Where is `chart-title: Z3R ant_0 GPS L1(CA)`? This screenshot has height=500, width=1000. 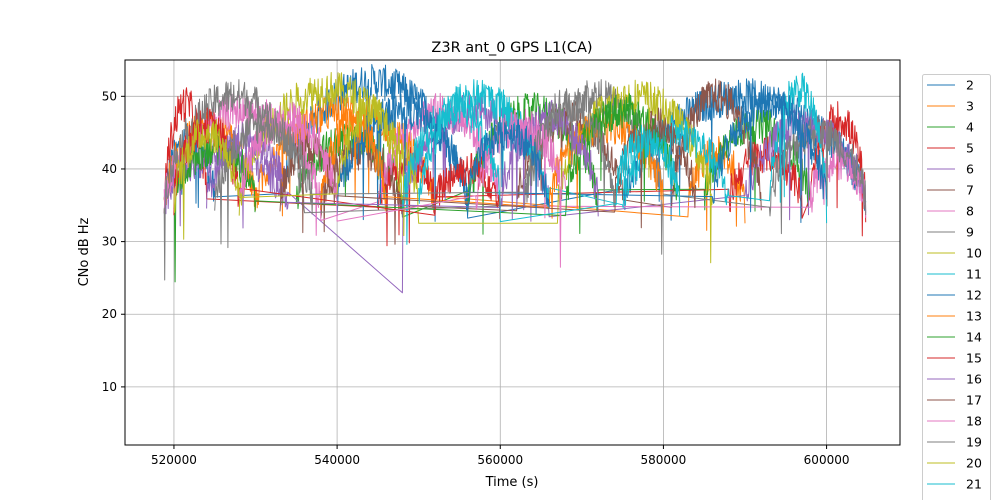
chart-title: Z3R ant_0 GPS L1(CA) is located at coordinates (511, 48).